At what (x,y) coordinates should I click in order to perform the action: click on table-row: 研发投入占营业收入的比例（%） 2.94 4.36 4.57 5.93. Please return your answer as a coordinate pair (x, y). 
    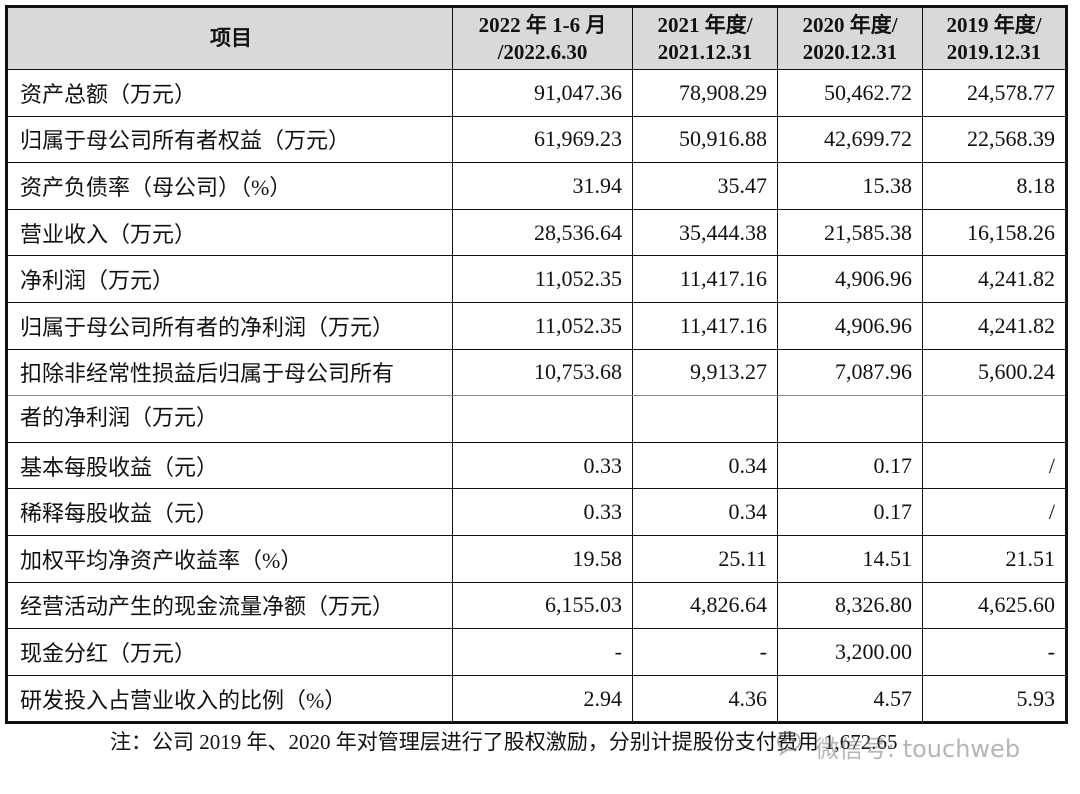
    Looking at the image, I should click on (536, 698).